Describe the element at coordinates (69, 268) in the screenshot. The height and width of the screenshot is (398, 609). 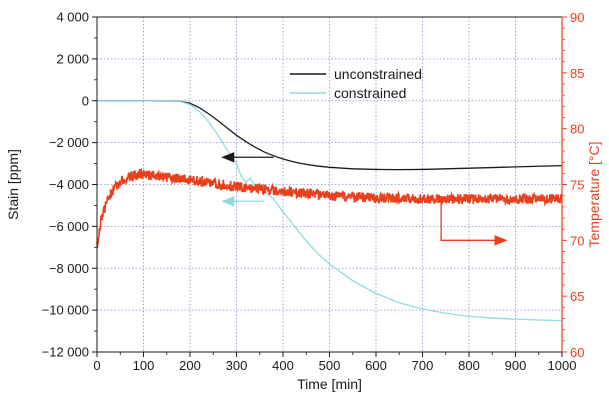
I see `y-left-tick-label: −8 000` at that location.